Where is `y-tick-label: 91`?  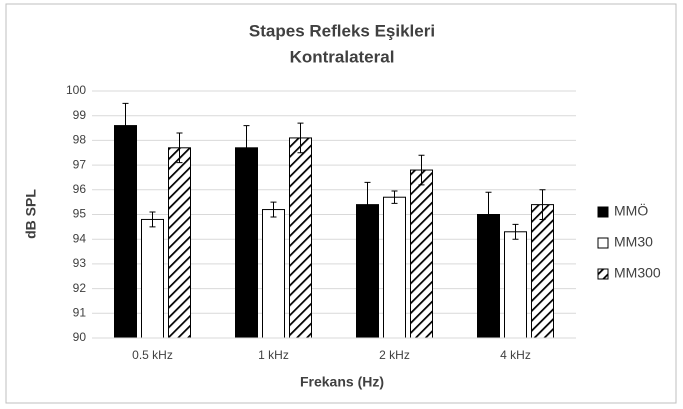 y-tick-label: 91 is located at coordinates (80, 312).